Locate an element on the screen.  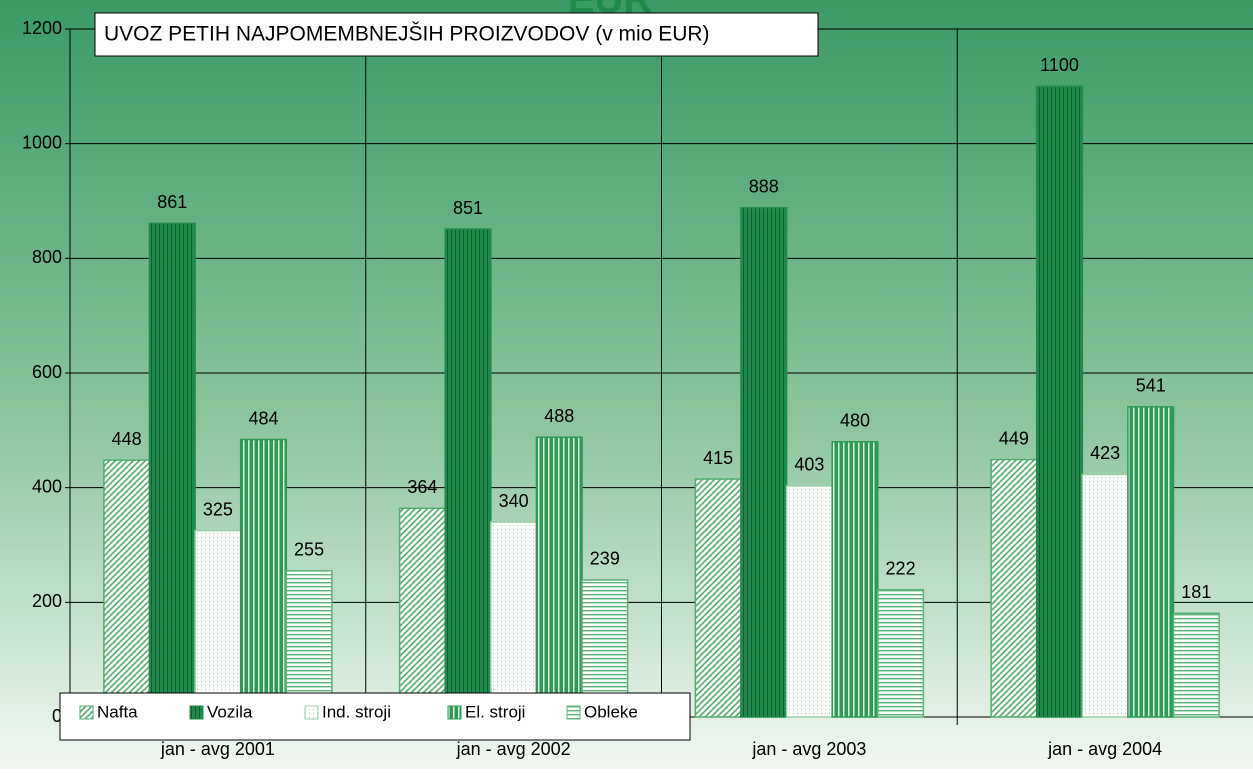
data-label: 484 is located at coordinates (263, 418).